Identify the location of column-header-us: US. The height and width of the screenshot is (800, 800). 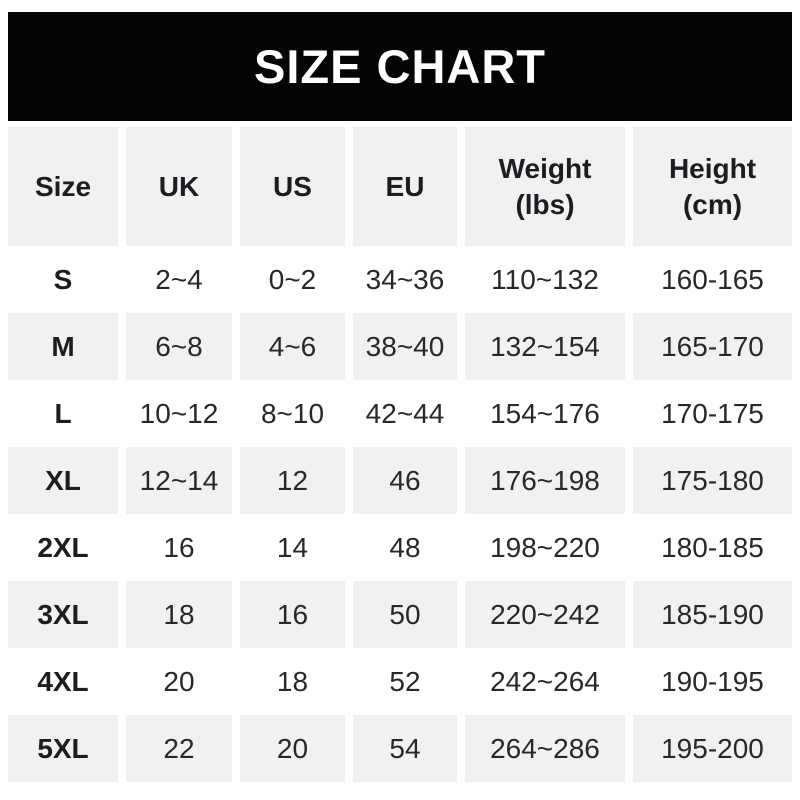
(292, 186).